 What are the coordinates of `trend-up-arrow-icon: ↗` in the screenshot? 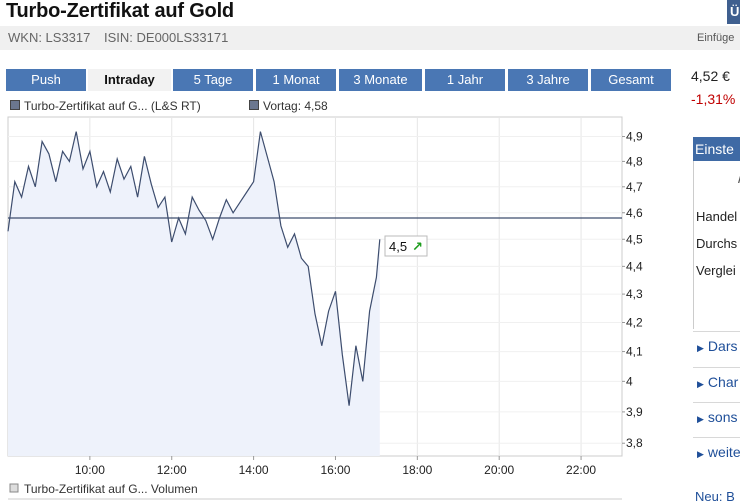 It's located at (417, 247).